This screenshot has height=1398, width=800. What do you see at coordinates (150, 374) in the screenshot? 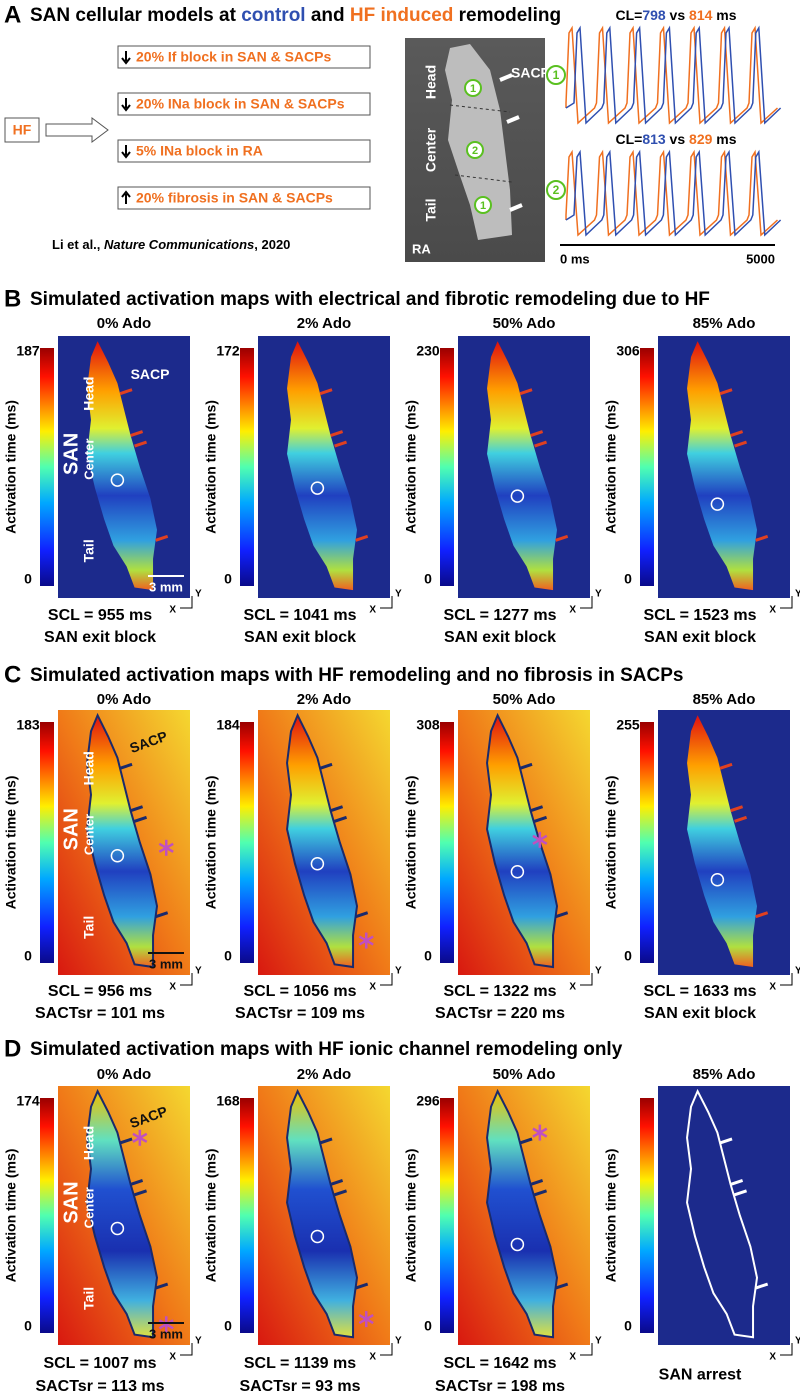
I see `anatomy-label: SACP` at bounding box center [150, 374].